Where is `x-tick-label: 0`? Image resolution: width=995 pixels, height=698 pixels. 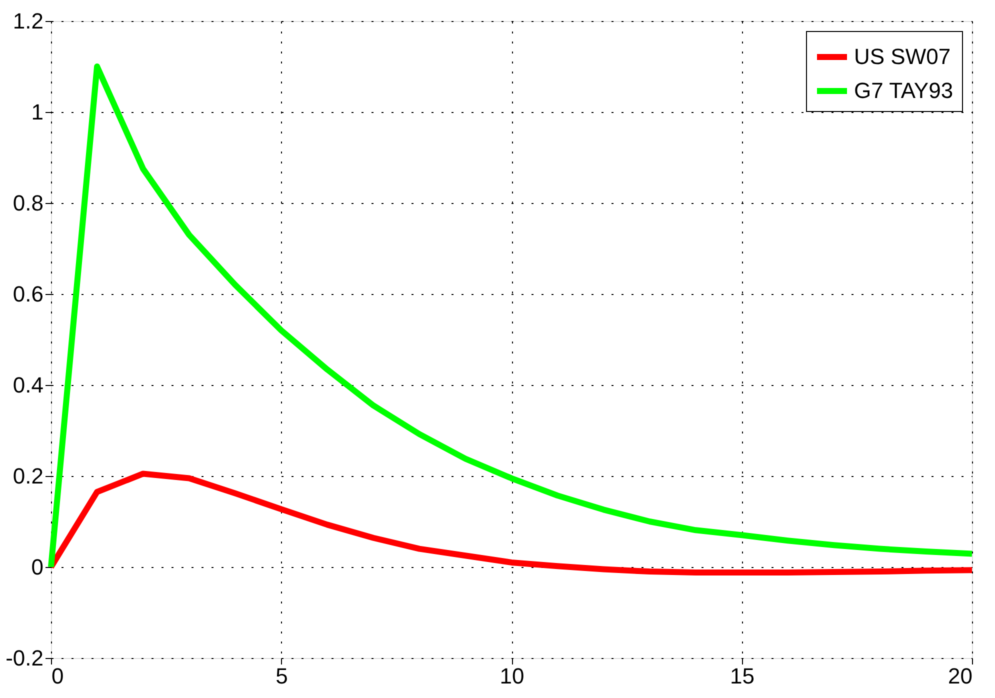
x-tick-label: 0 is located at coordinates (58, 676).